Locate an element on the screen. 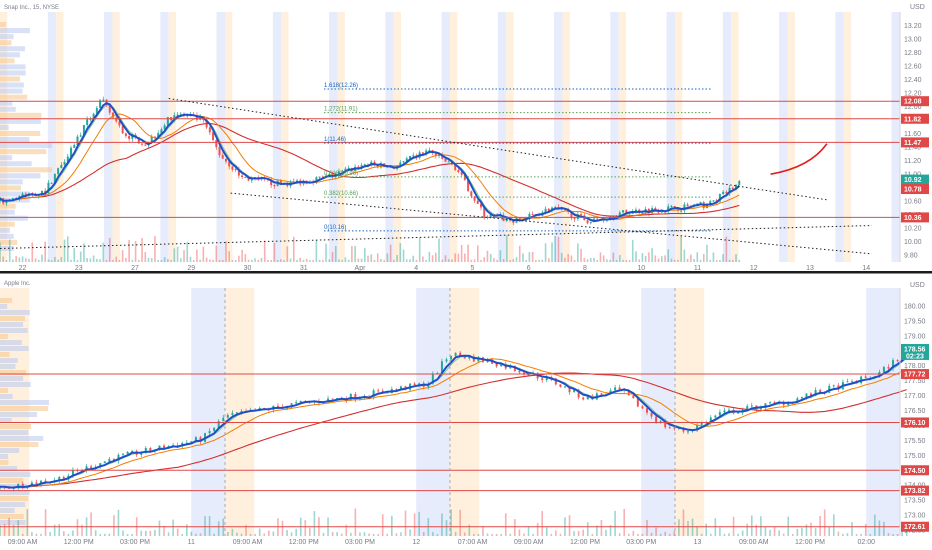 The image size is (932, 550). x-tick-label: 13 is located at coordinates (698, 542).